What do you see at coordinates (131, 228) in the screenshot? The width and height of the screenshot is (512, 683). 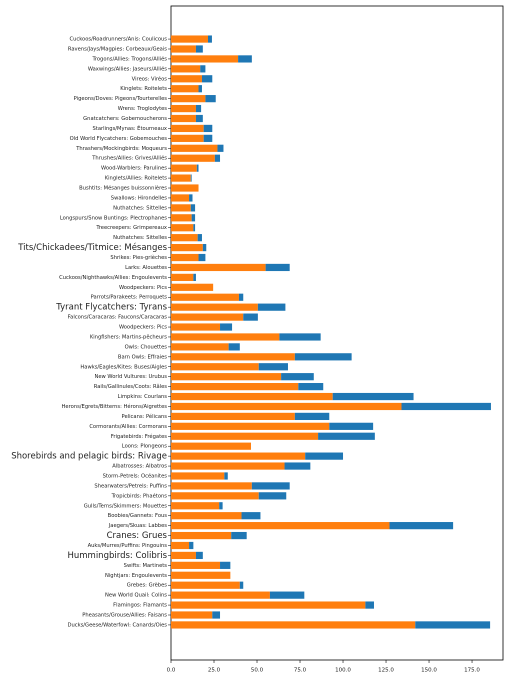 I see `y-tick-label: Treecreepers: Grimpereaux` at bounding box center [131, 228].